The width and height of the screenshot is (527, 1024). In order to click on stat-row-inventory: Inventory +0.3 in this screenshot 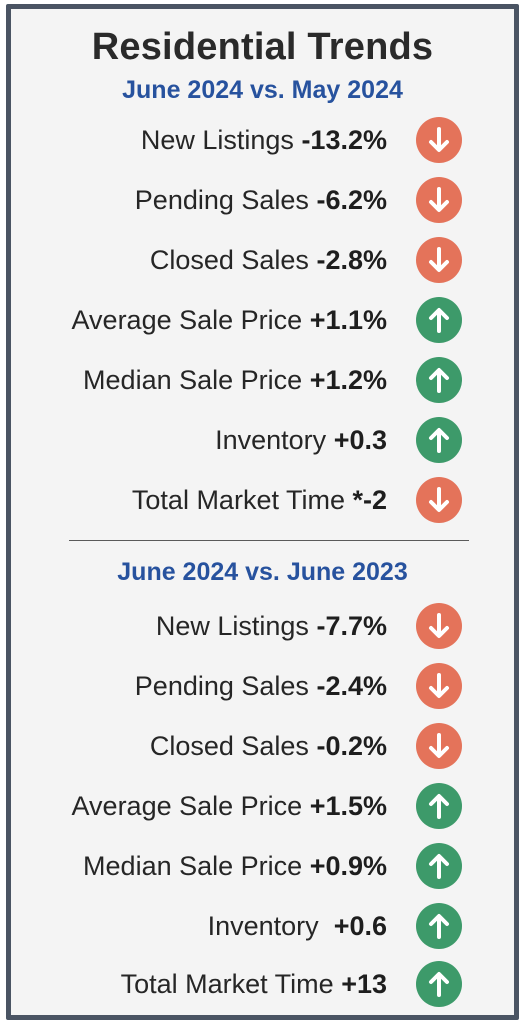, I will do `click(262, 440)`.